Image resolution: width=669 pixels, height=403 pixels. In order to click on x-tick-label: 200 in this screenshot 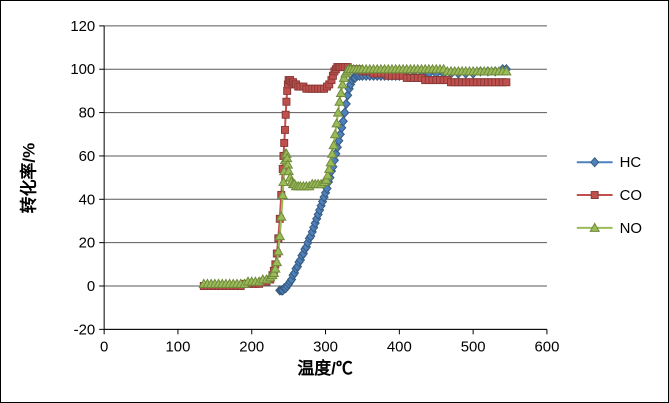, I will do `click(251, 346)`.